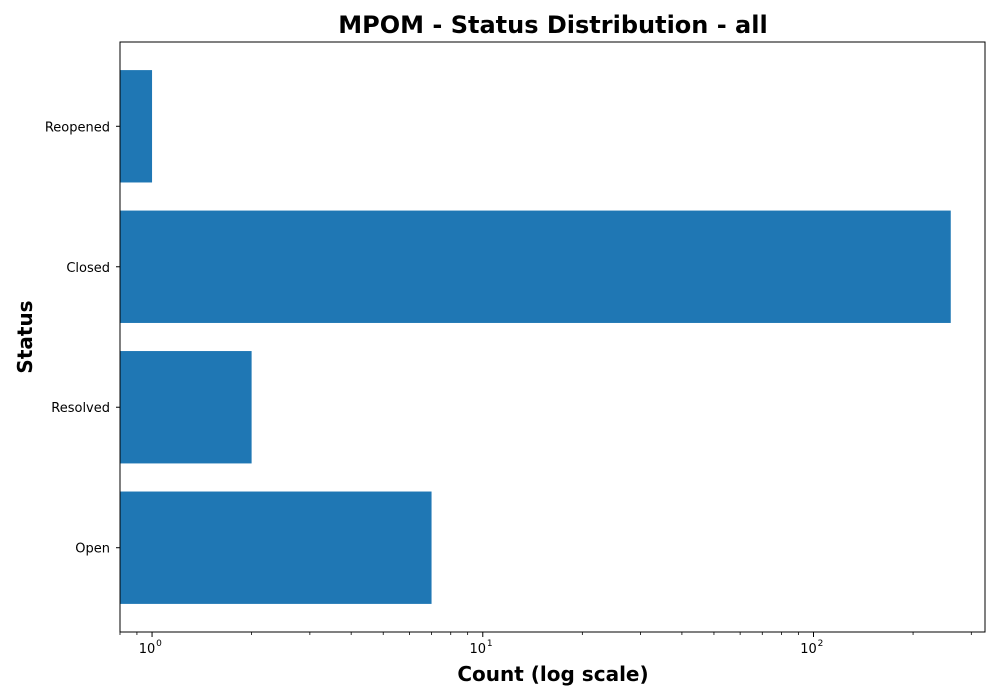 This screenshot has height=700, width=1000. I want to click on y-axis-label: Status, so click(25, 336).